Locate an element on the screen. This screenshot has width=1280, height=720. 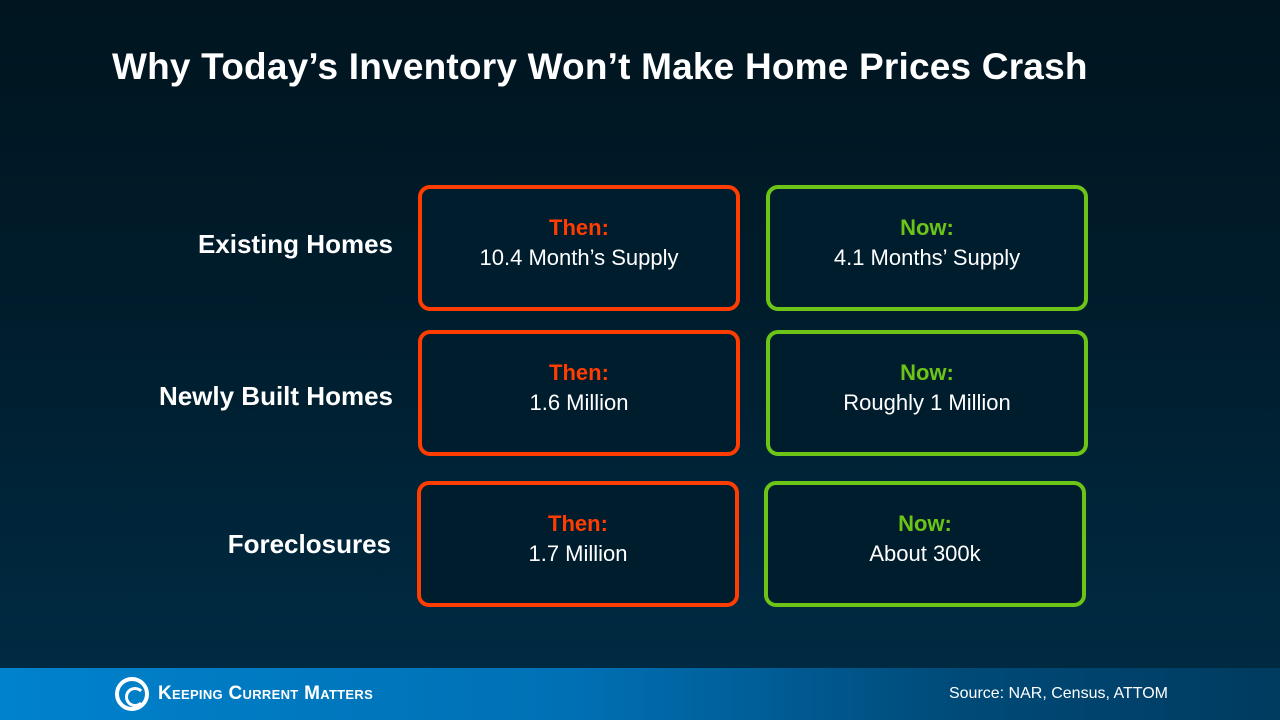
now-box-foreclosures: Now: About 300k is located at coordinates (925, 544).